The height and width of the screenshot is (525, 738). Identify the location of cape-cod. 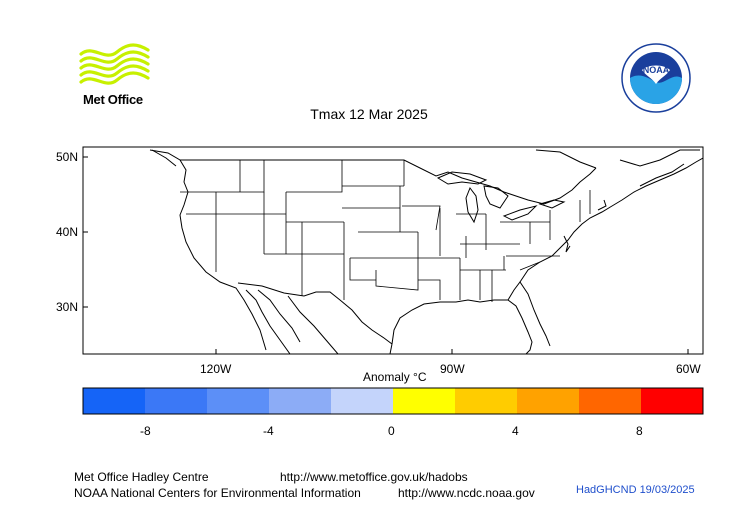
(602, 205).